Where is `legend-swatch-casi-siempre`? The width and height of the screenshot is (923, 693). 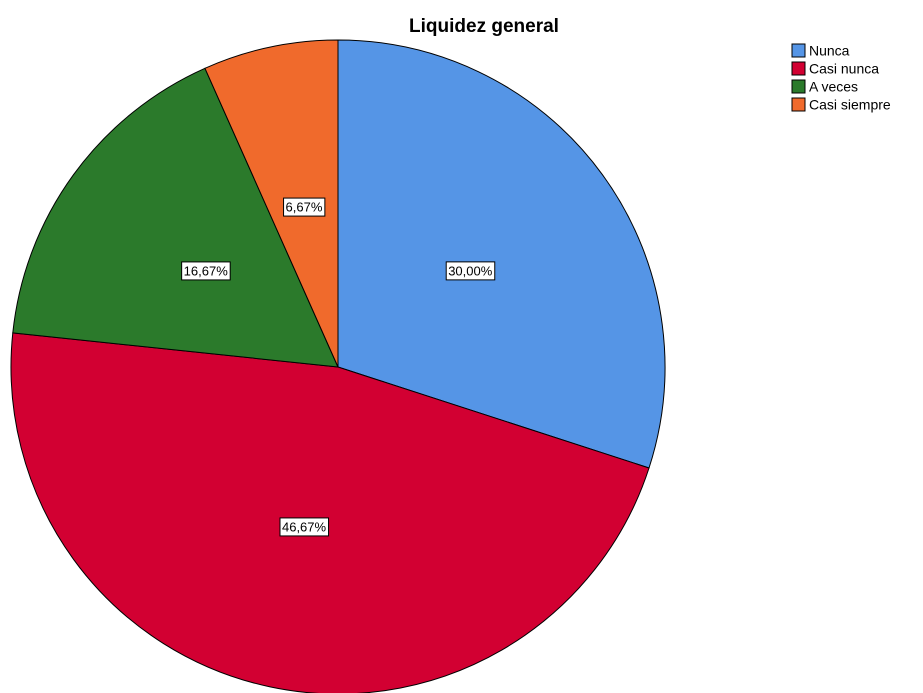 legend-swatch-casi-siempre is located at coordinates (798, 104).